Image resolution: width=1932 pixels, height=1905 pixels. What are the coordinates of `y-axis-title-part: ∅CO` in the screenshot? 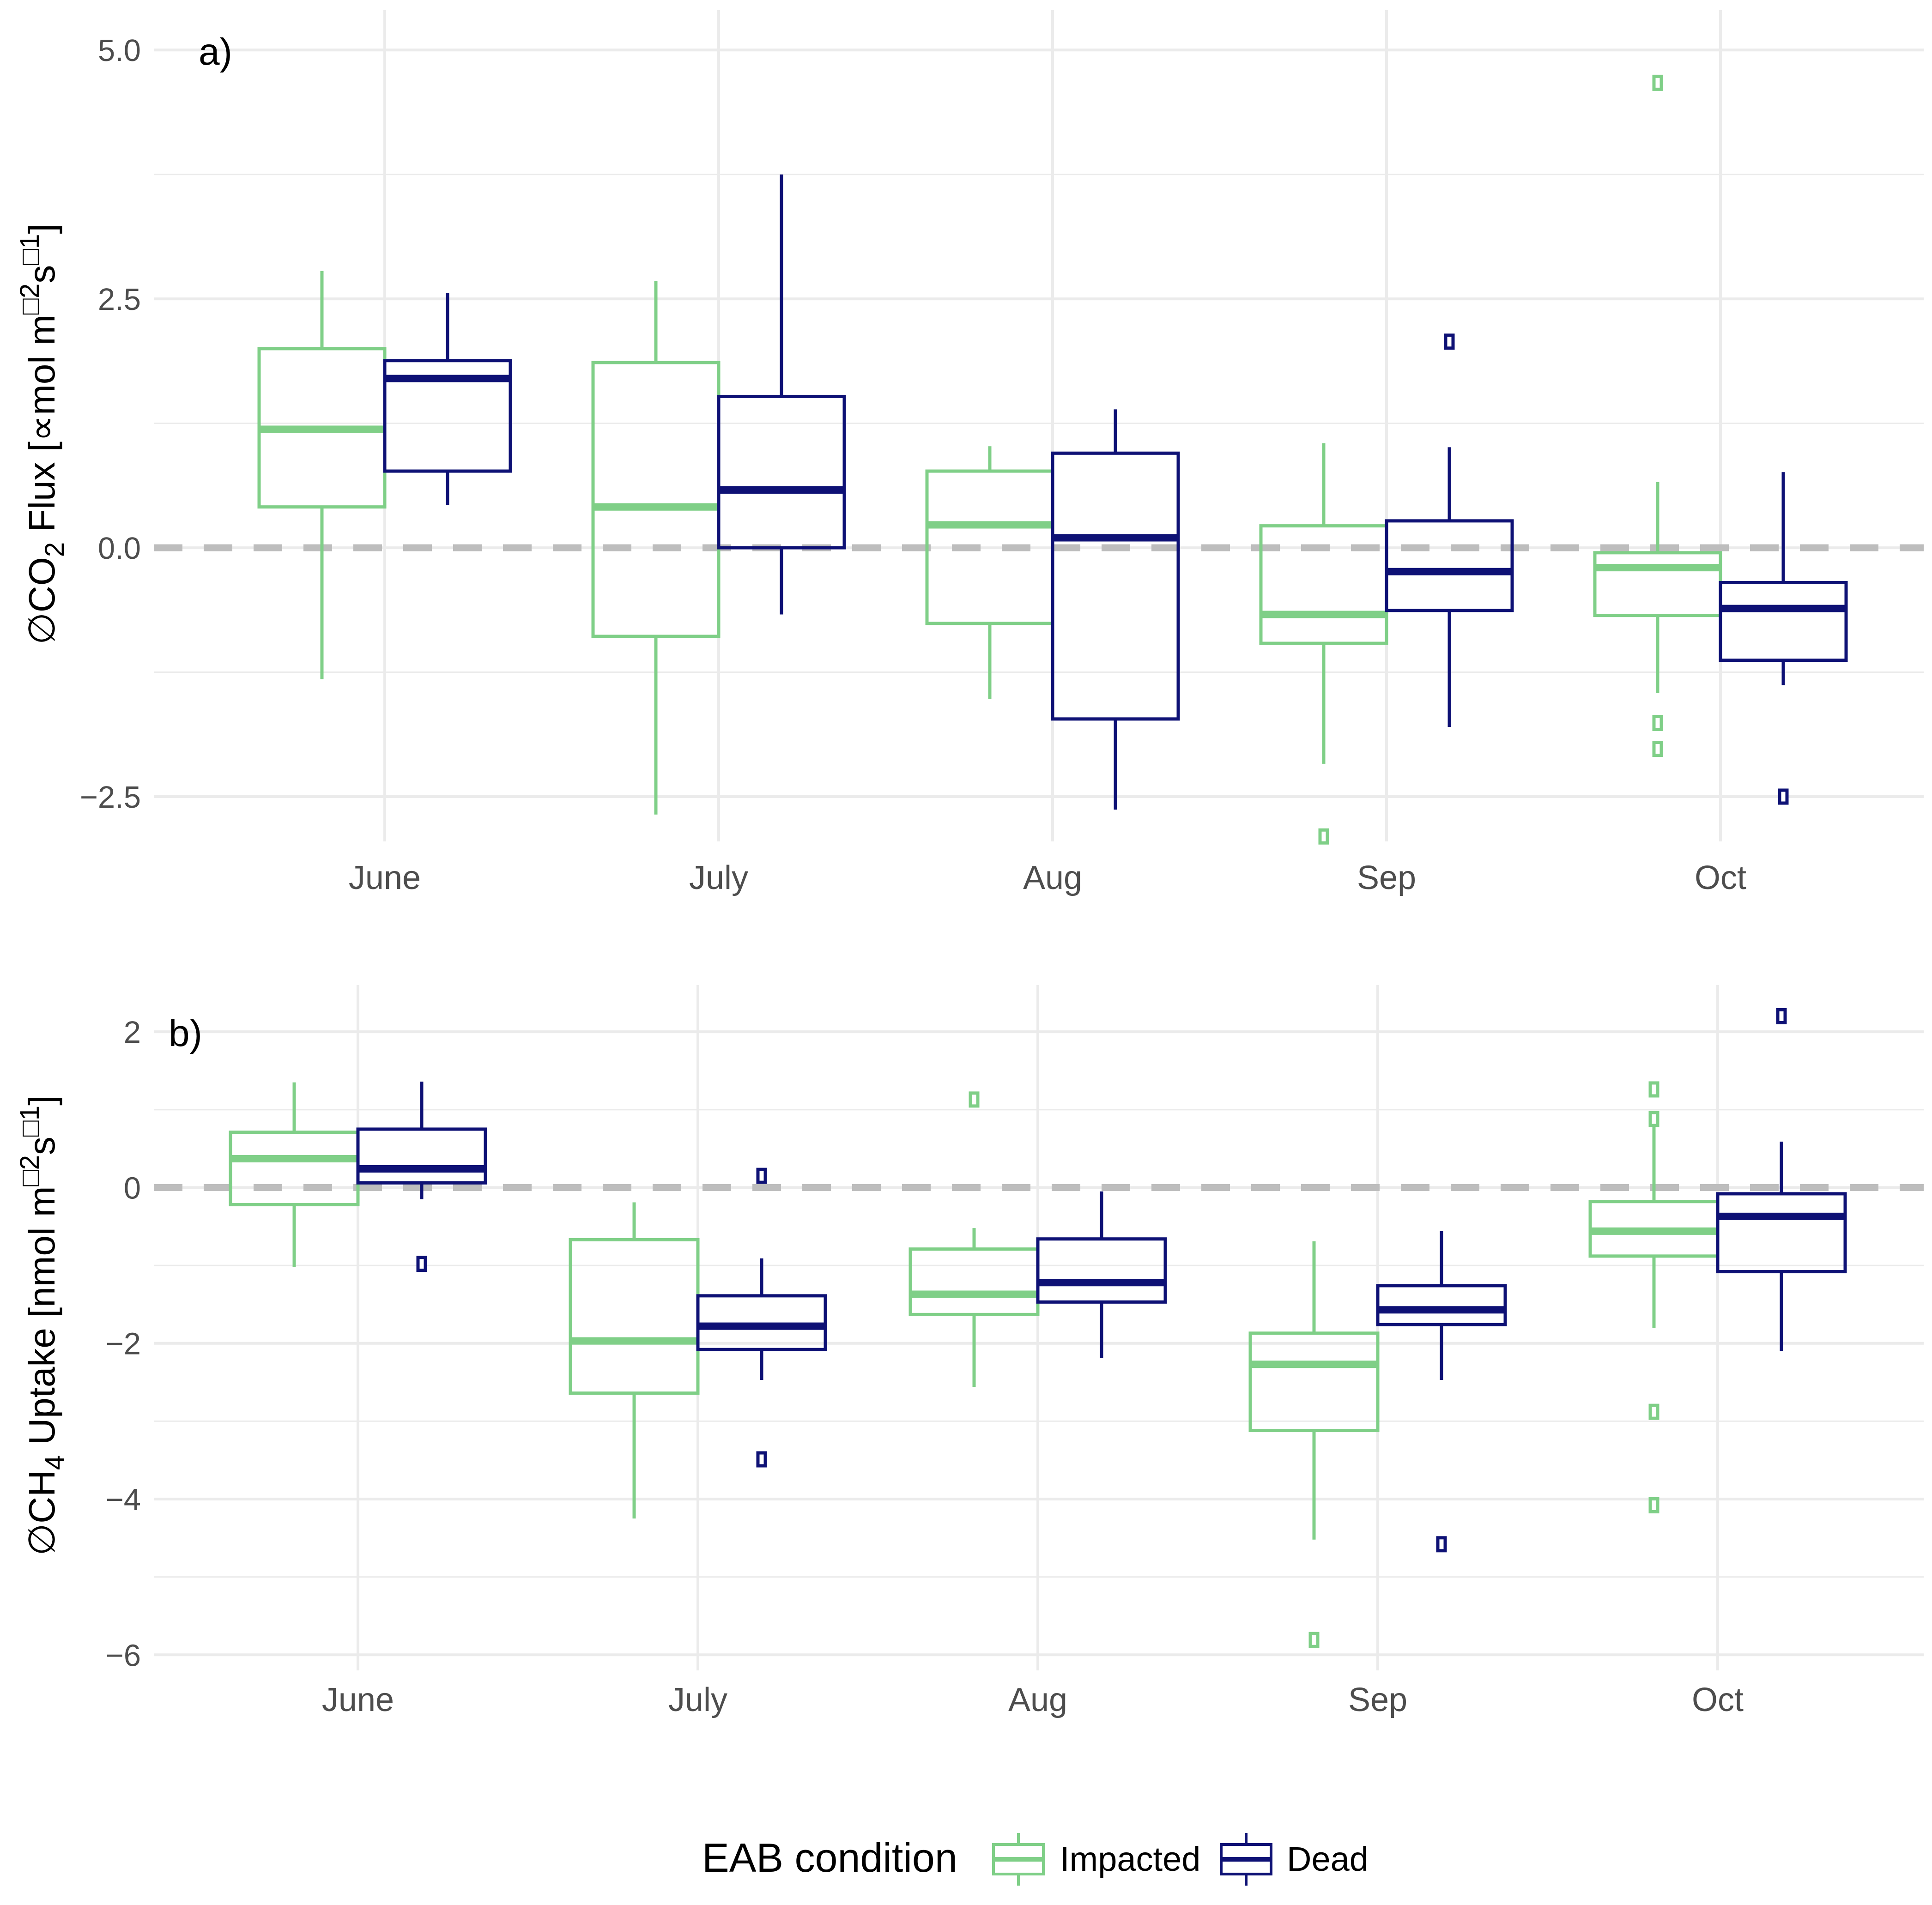 It's located at (41, 601).